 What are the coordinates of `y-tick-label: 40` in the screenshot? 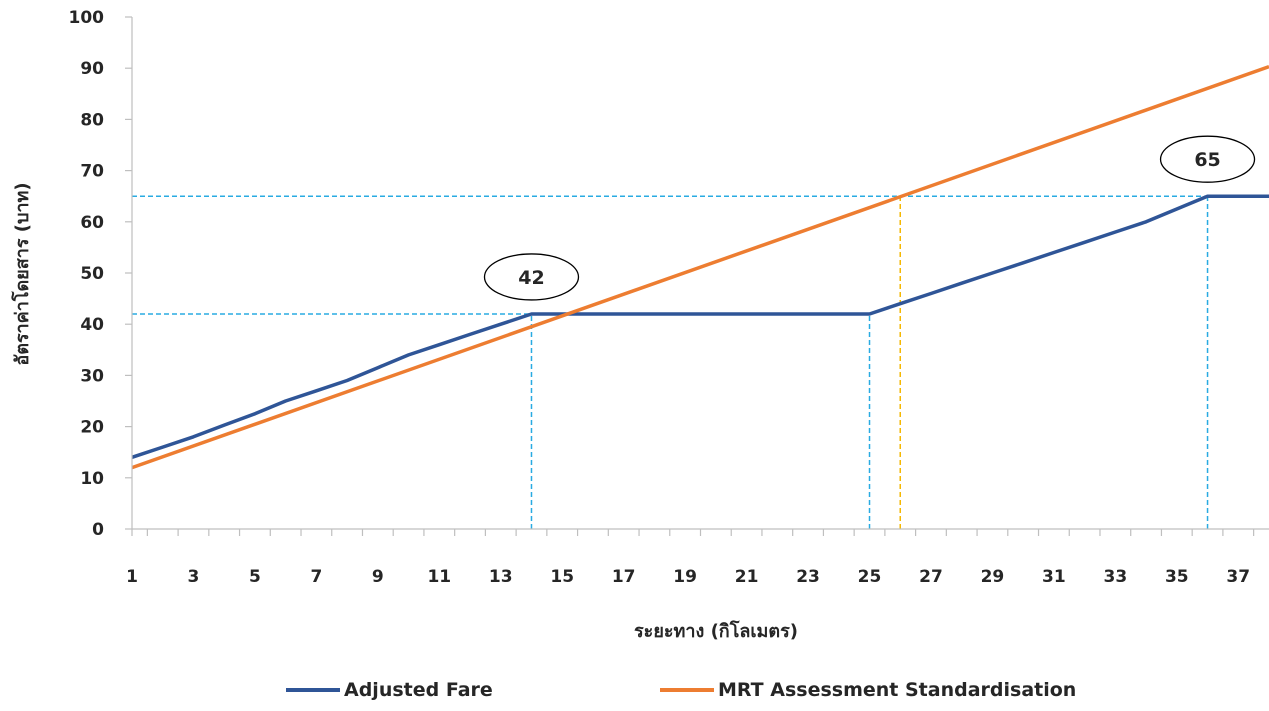 It's located at (92, 325).